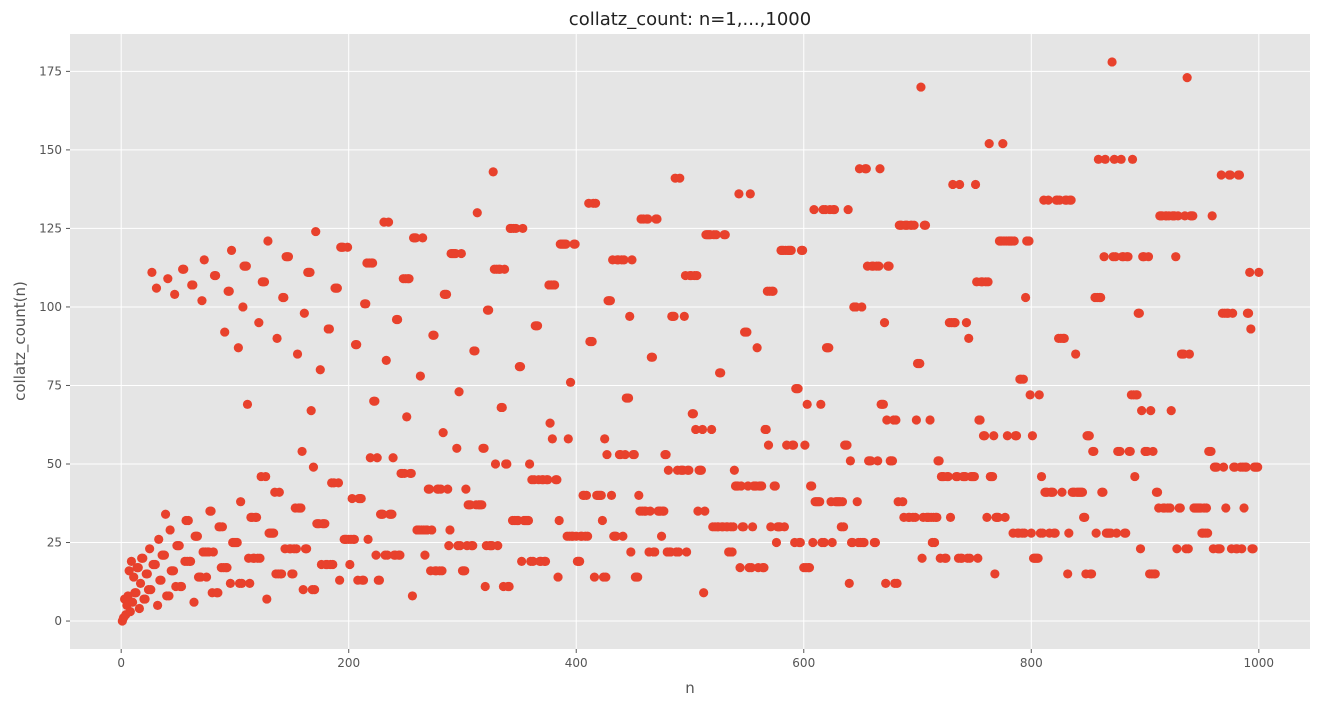 The width and height of the screenshot is (1319, 706). Describe the element at coordinates (803, 663) in the screenshot. I see `x-tick-label: 600` at that location.